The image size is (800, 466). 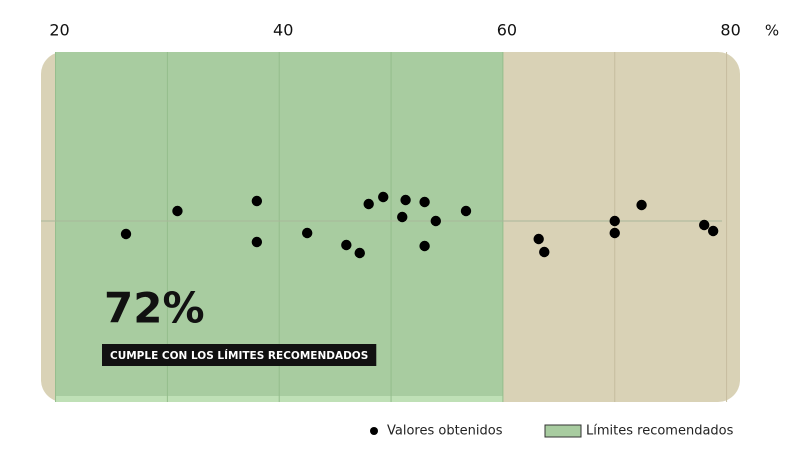 I want to click on headline: 72%, so click(x=154, y=308).